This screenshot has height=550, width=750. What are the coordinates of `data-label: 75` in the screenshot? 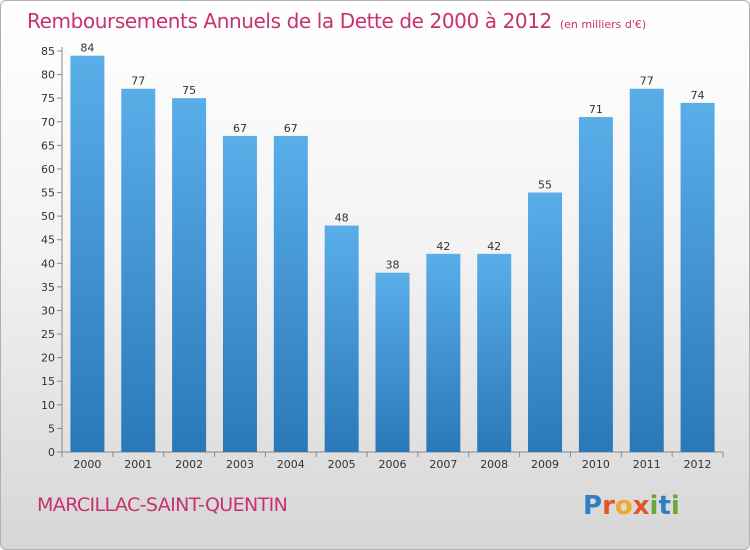 It's located at (189, 90).